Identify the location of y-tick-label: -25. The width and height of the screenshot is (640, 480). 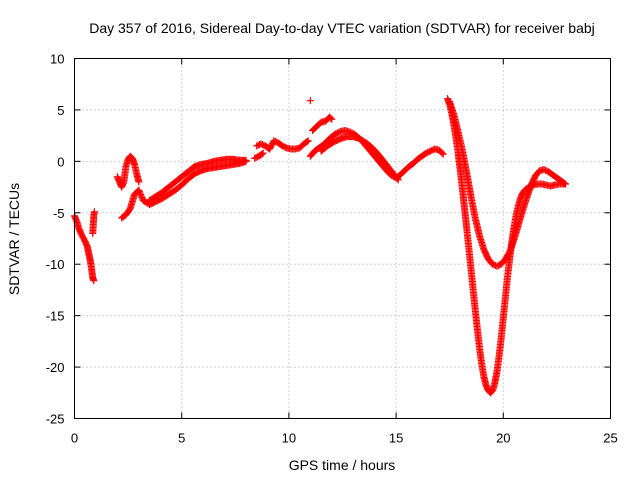
(55, 419).